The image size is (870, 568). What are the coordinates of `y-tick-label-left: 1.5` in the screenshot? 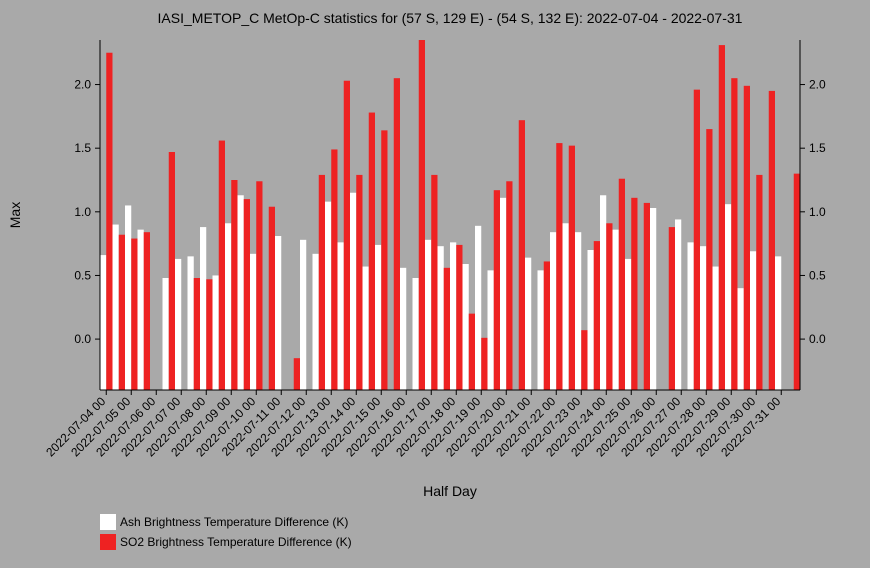 It's located at (82, 148).